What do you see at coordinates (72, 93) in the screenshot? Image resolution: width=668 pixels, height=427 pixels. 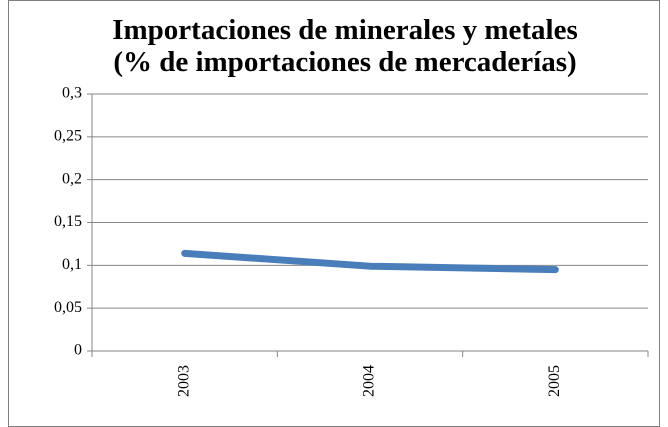 I see `y-tick-label: 0,3` at bounding box center [72, 93].